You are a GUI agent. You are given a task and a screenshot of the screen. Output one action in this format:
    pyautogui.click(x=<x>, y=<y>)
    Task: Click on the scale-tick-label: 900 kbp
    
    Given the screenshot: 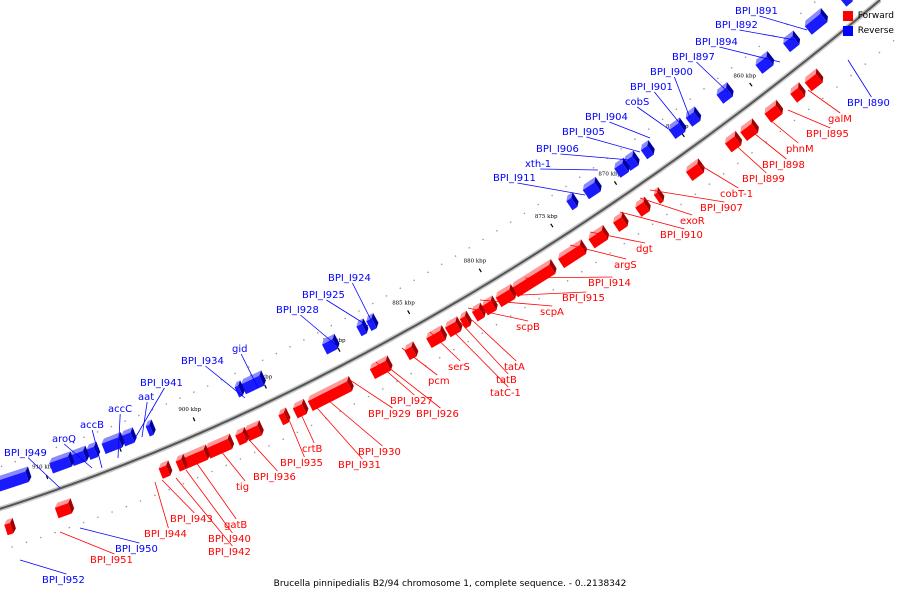 What is the action you would take?
    pyautogui.click(x=189, y=410)
    